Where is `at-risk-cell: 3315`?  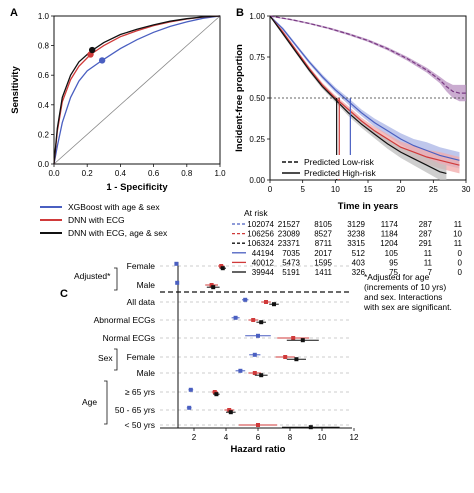 at-risk-cell: 3315 is located at coordinates (356, 243).